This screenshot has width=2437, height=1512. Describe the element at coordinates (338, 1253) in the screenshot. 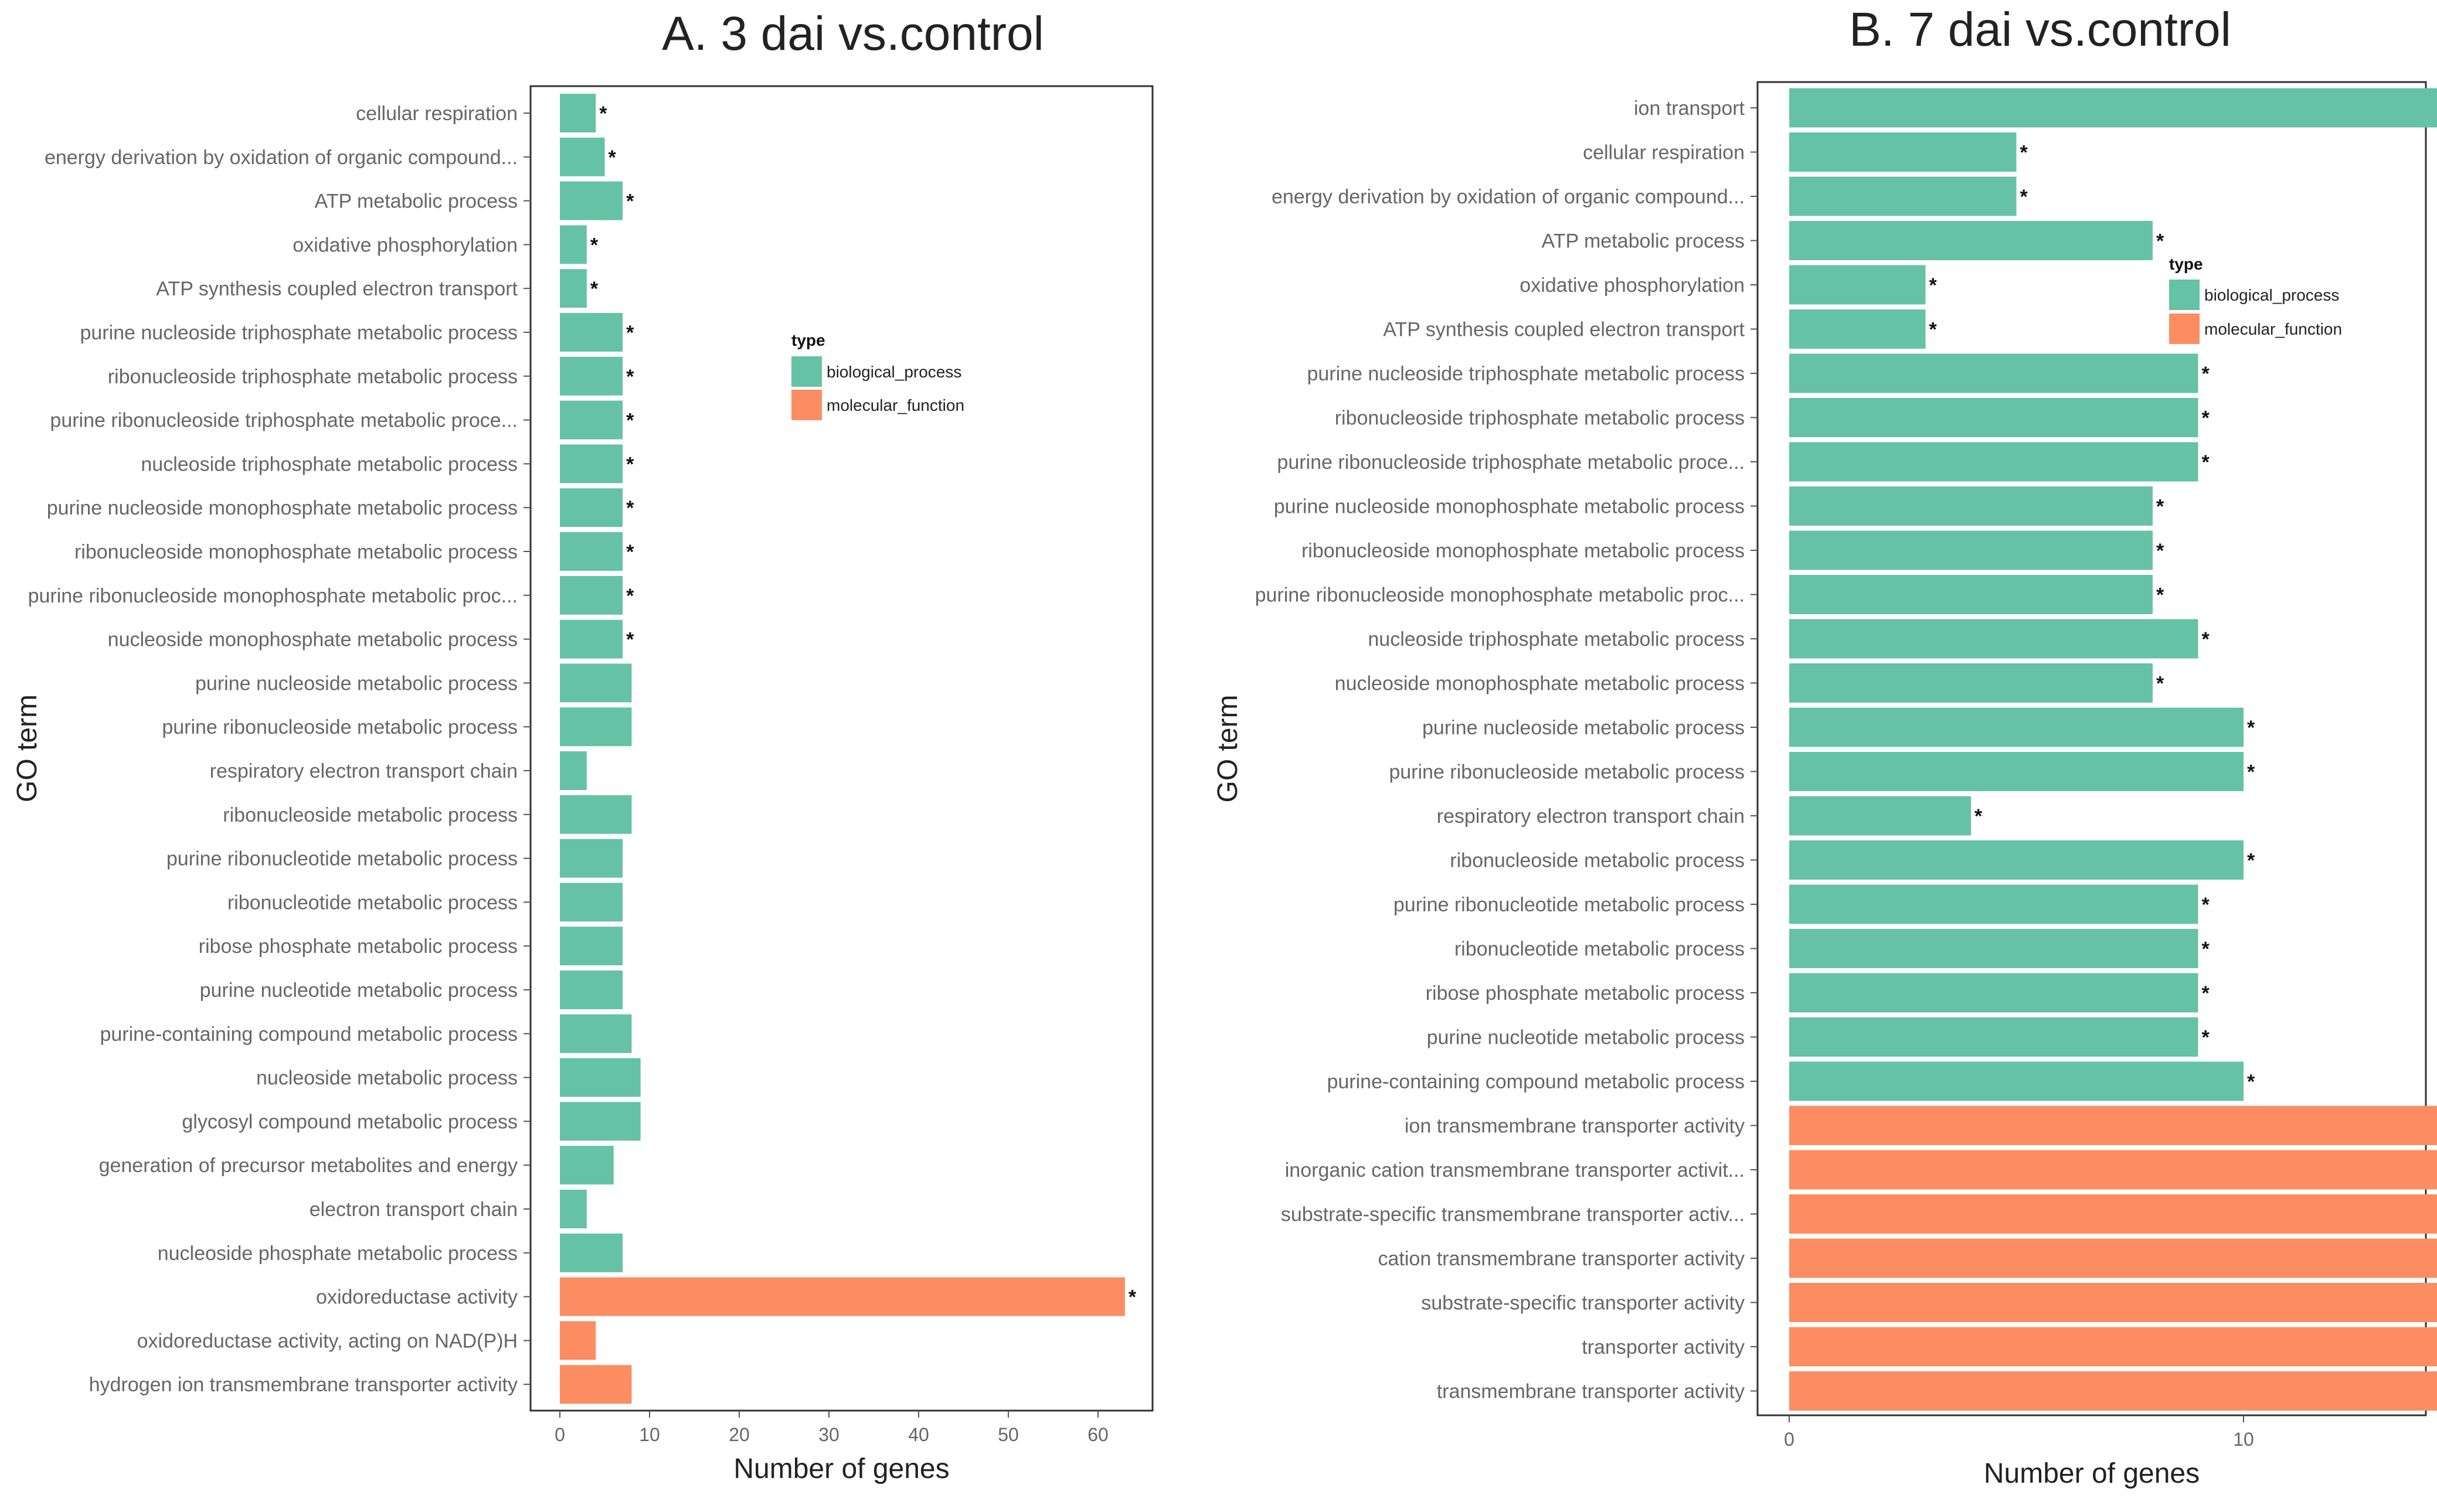

I see `category-label: nucleoside phosphate metabolic process` at that location.